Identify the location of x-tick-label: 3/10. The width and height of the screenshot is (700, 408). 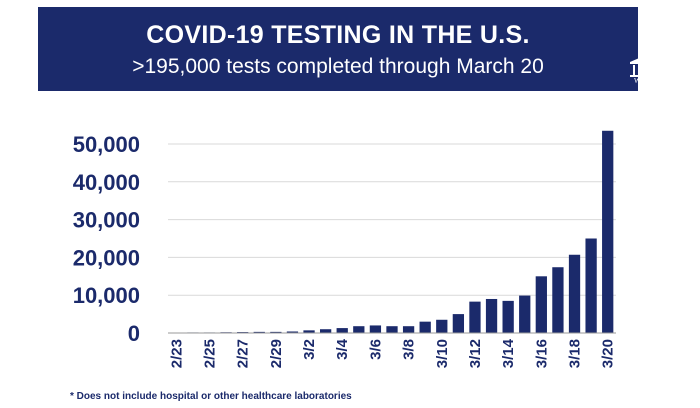
(442, 353).